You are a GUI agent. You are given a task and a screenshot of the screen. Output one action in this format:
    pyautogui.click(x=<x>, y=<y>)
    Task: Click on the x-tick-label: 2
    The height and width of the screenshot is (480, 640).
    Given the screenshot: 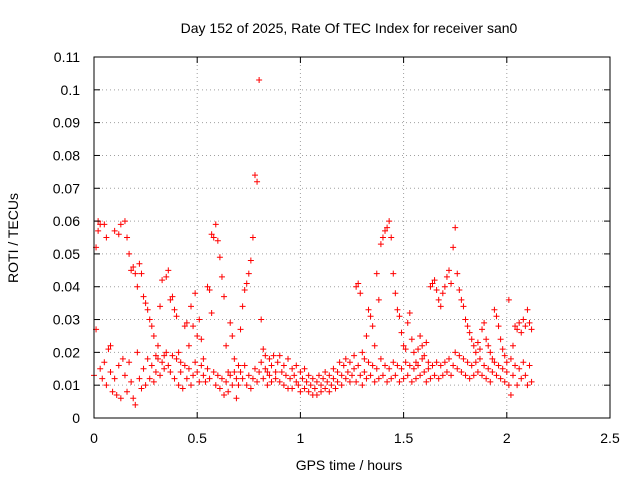 What is the action you would take?
    pyautogui.click(x=507, y=438)
    